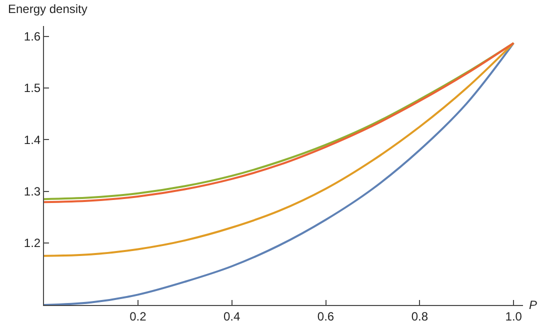  What do you see at coordinates (32, 88) in the screenshot?
I see `y-tick-label: 1.5` at bounding box center [32, 88].